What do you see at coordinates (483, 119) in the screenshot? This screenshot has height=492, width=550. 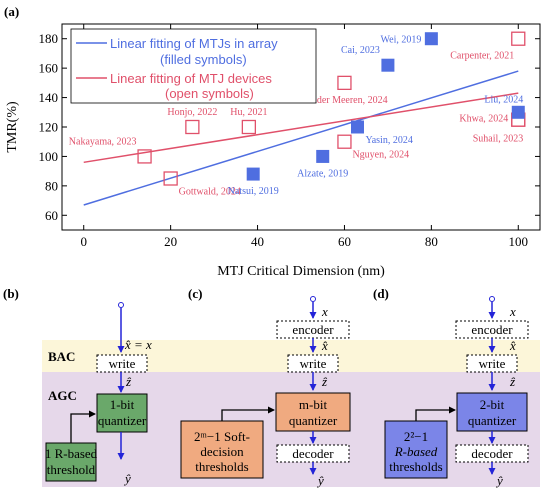 I see `point-label: Khwa, 2024` at bounding box center [483, 119].